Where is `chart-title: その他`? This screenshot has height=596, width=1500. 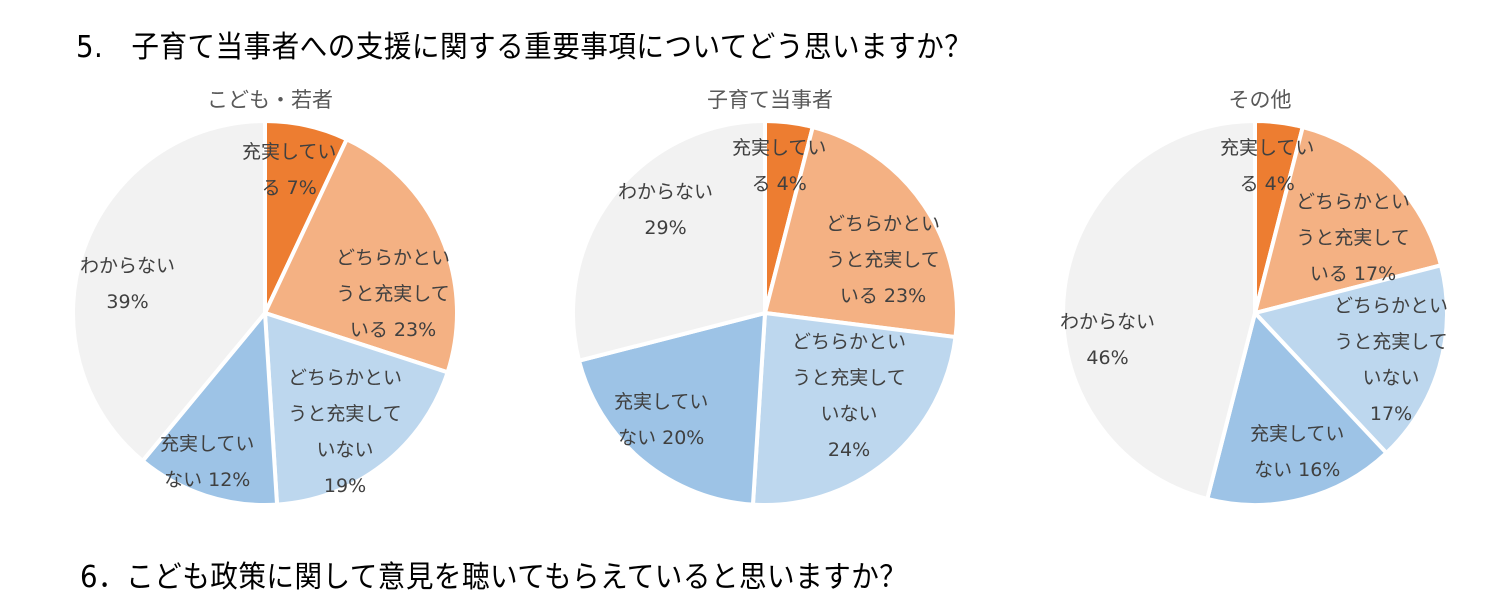
chart-title: その他 is located at coordinates (1260, 100).